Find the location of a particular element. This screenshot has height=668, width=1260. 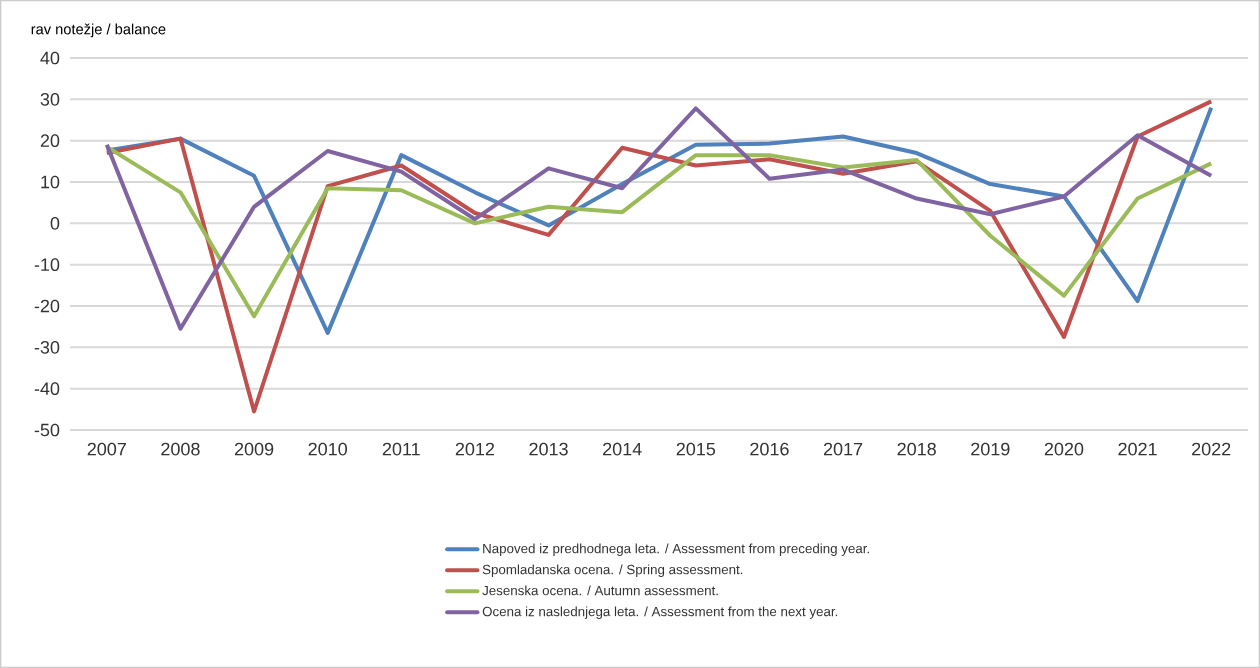

legend-label: Jesenska ocena. / Autumn assessment. is located at coordinates (600, 590).